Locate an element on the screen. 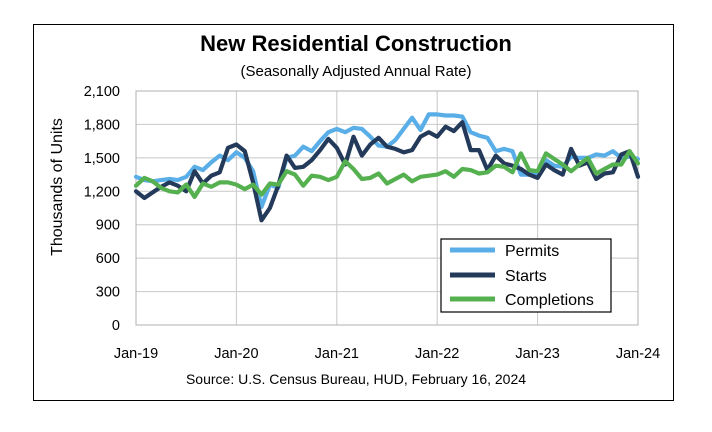  x-tick-label: Jan-22 is located at coordinates (437, 354).